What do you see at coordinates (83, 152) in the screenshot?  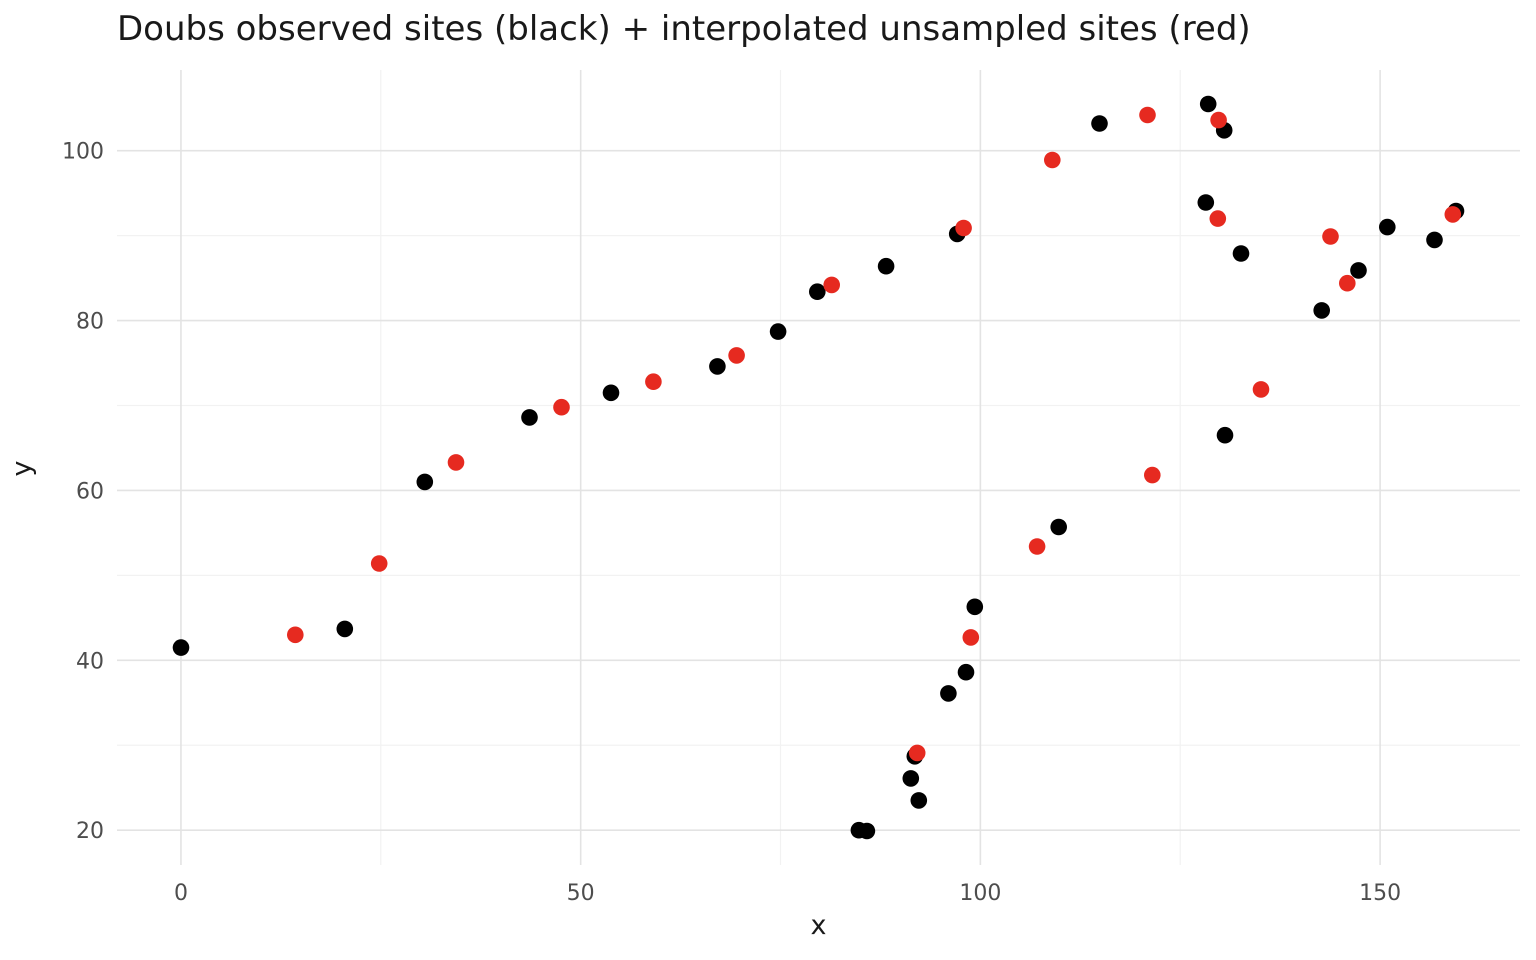 I see `y-tick-label: 100` at bounding box center [83, 152].